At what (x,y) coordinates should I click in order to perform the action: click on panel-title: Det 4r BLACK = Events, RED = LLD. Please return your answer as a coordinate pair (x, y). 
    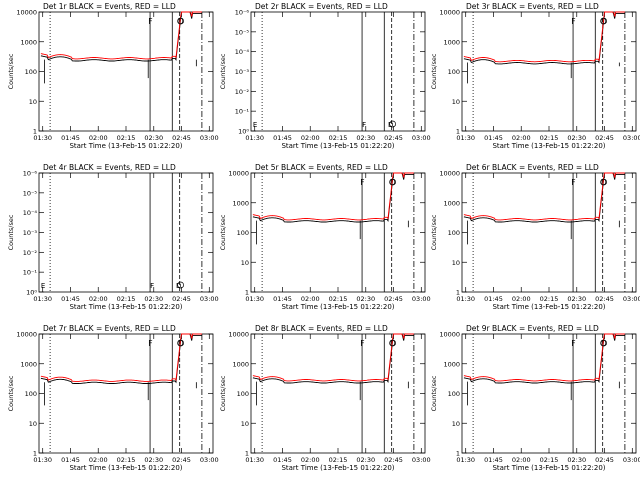
    Looking at the image, I should click on (109, 167).